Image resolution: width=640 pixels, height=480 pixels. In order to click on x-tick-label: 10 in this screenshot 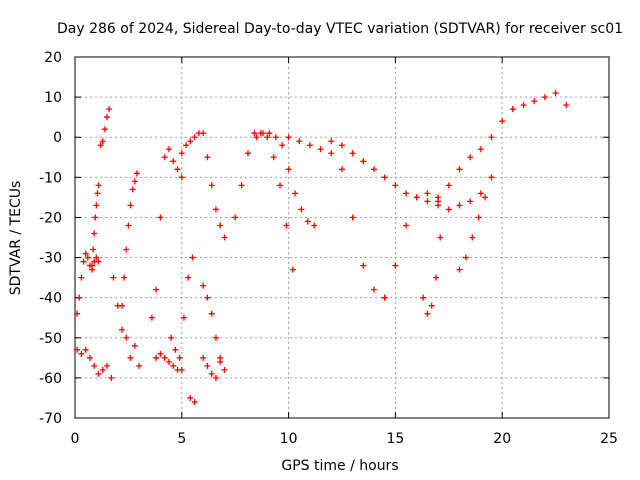, I will do `click(289, 439)`.